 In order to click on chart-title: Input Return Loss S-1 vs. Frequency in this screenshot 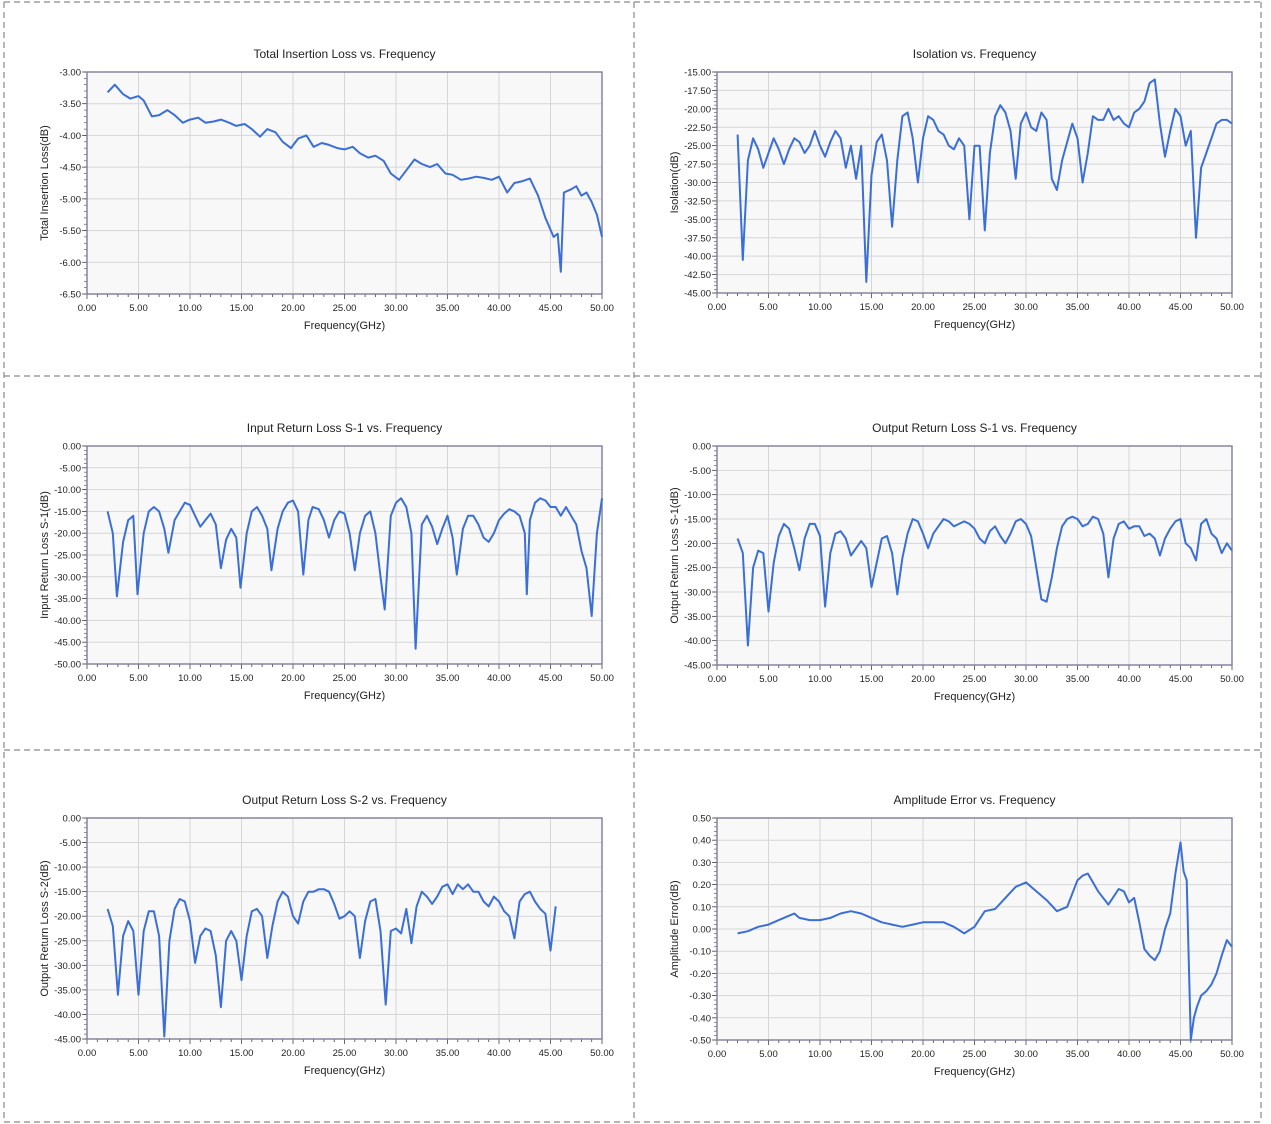, I will do `click(344, 428)`.